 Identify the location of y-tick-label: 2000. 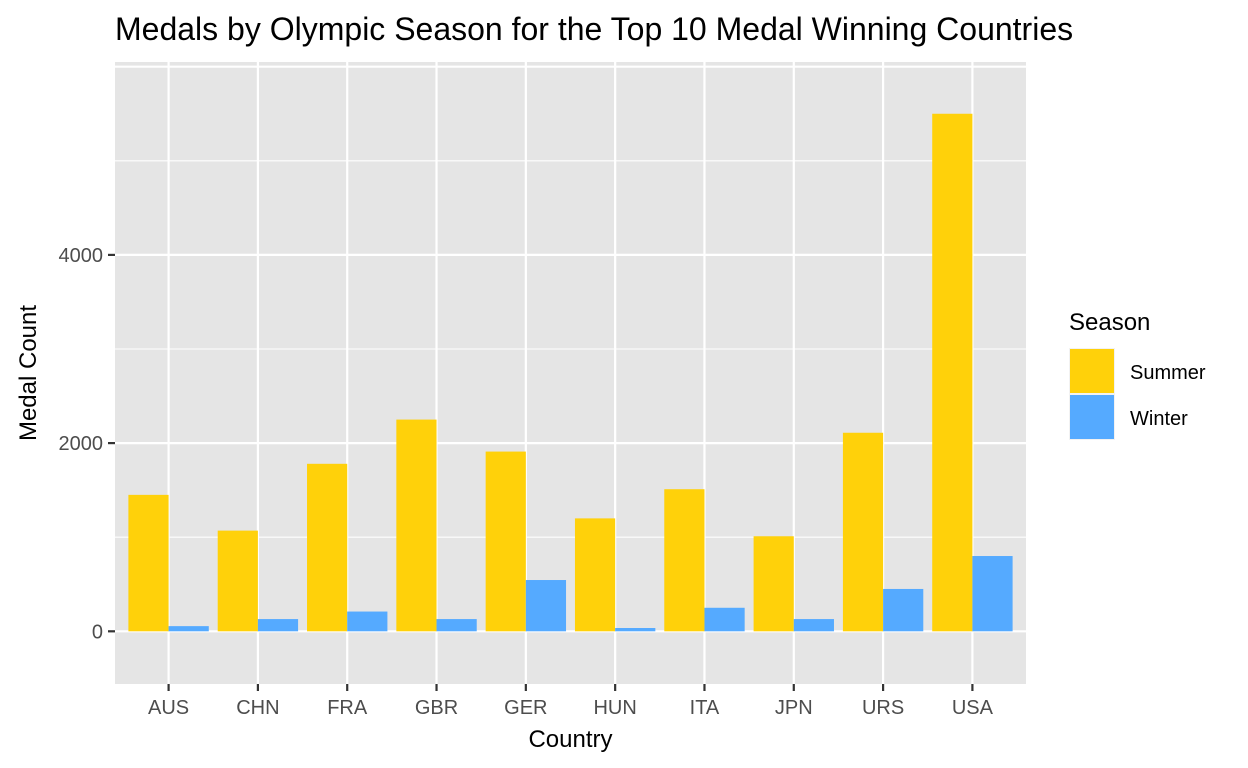
(81, 444).